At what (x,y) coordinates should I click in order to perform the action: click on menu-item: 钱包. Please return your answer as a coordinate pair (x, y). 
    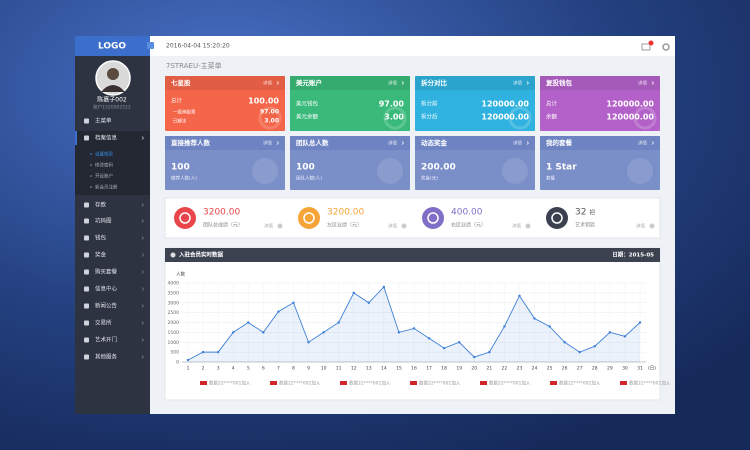
    Looking at the image, I should click on (101, 238).